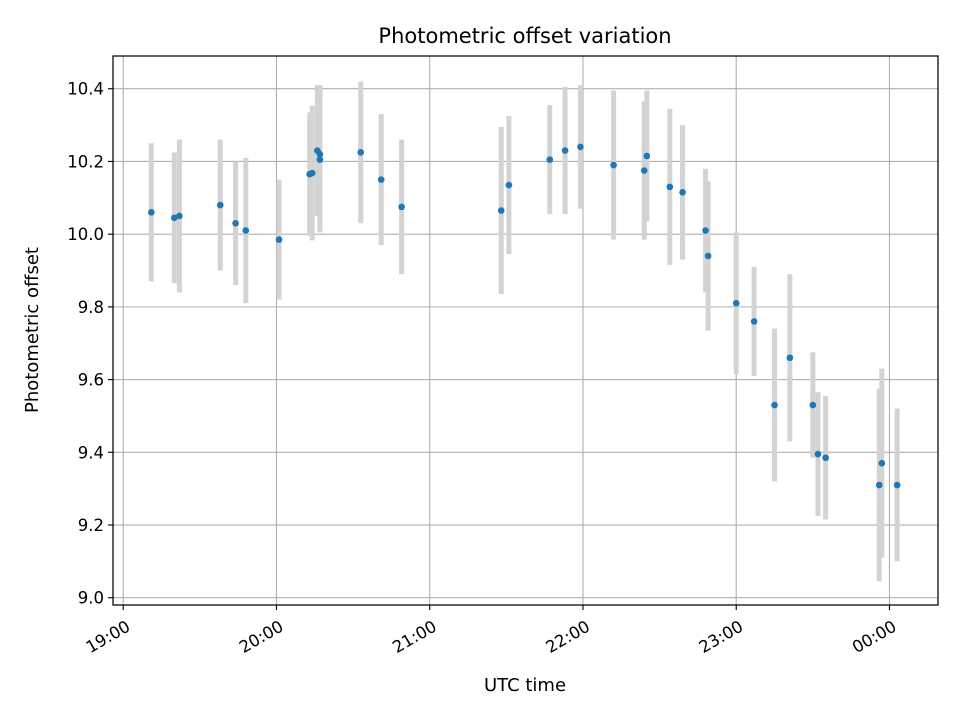 This screenshot has width=960, height=720. What do you see at coordinates (85, 89) in the screenshot?
I see `y-tick-label: 10.4` at bounding box center [85, 89].